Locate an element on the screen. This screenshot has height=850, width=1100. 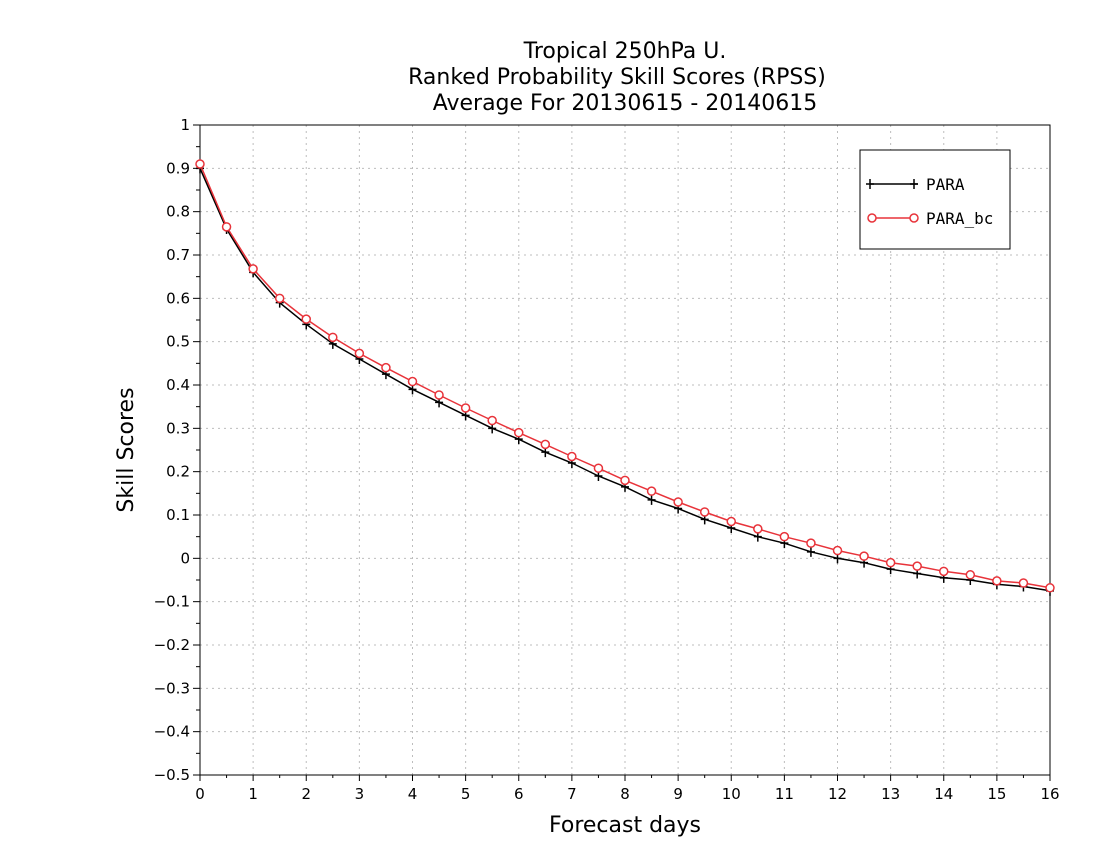
x-tick-label: 5 is located at coordinates (466, 794).